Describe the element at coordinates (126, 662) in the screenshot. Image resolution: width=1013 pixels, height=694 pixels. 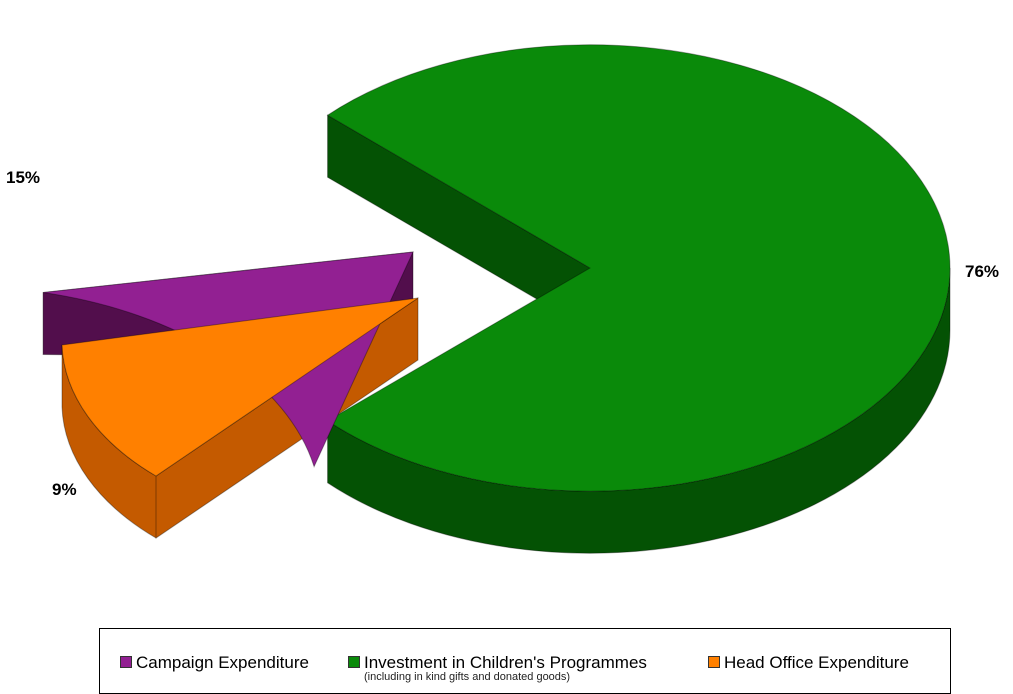
I see `legend-swatch-campaign` at that location.